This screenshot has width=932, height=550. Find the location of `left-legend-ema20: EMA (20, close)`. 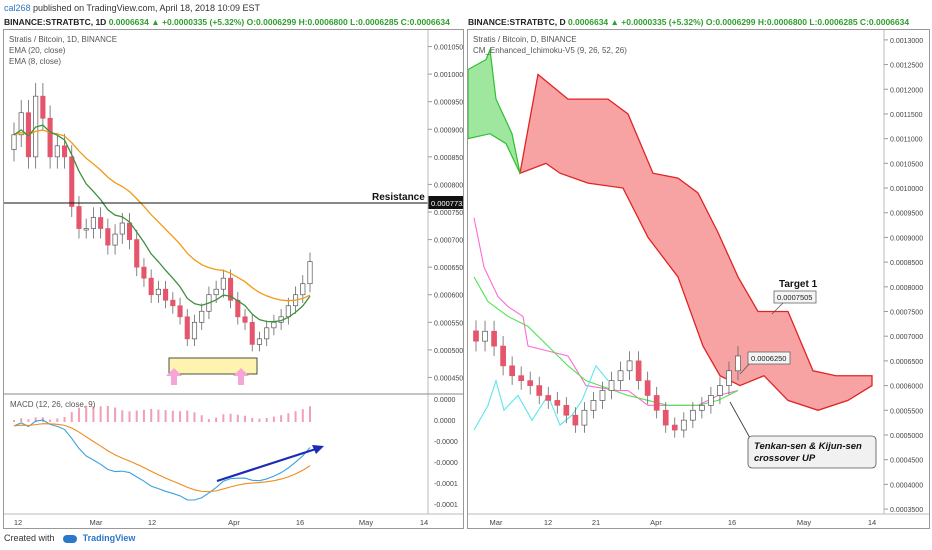

left-legend-ema20: EMA (20, close) is located at coordinates (37, 50).